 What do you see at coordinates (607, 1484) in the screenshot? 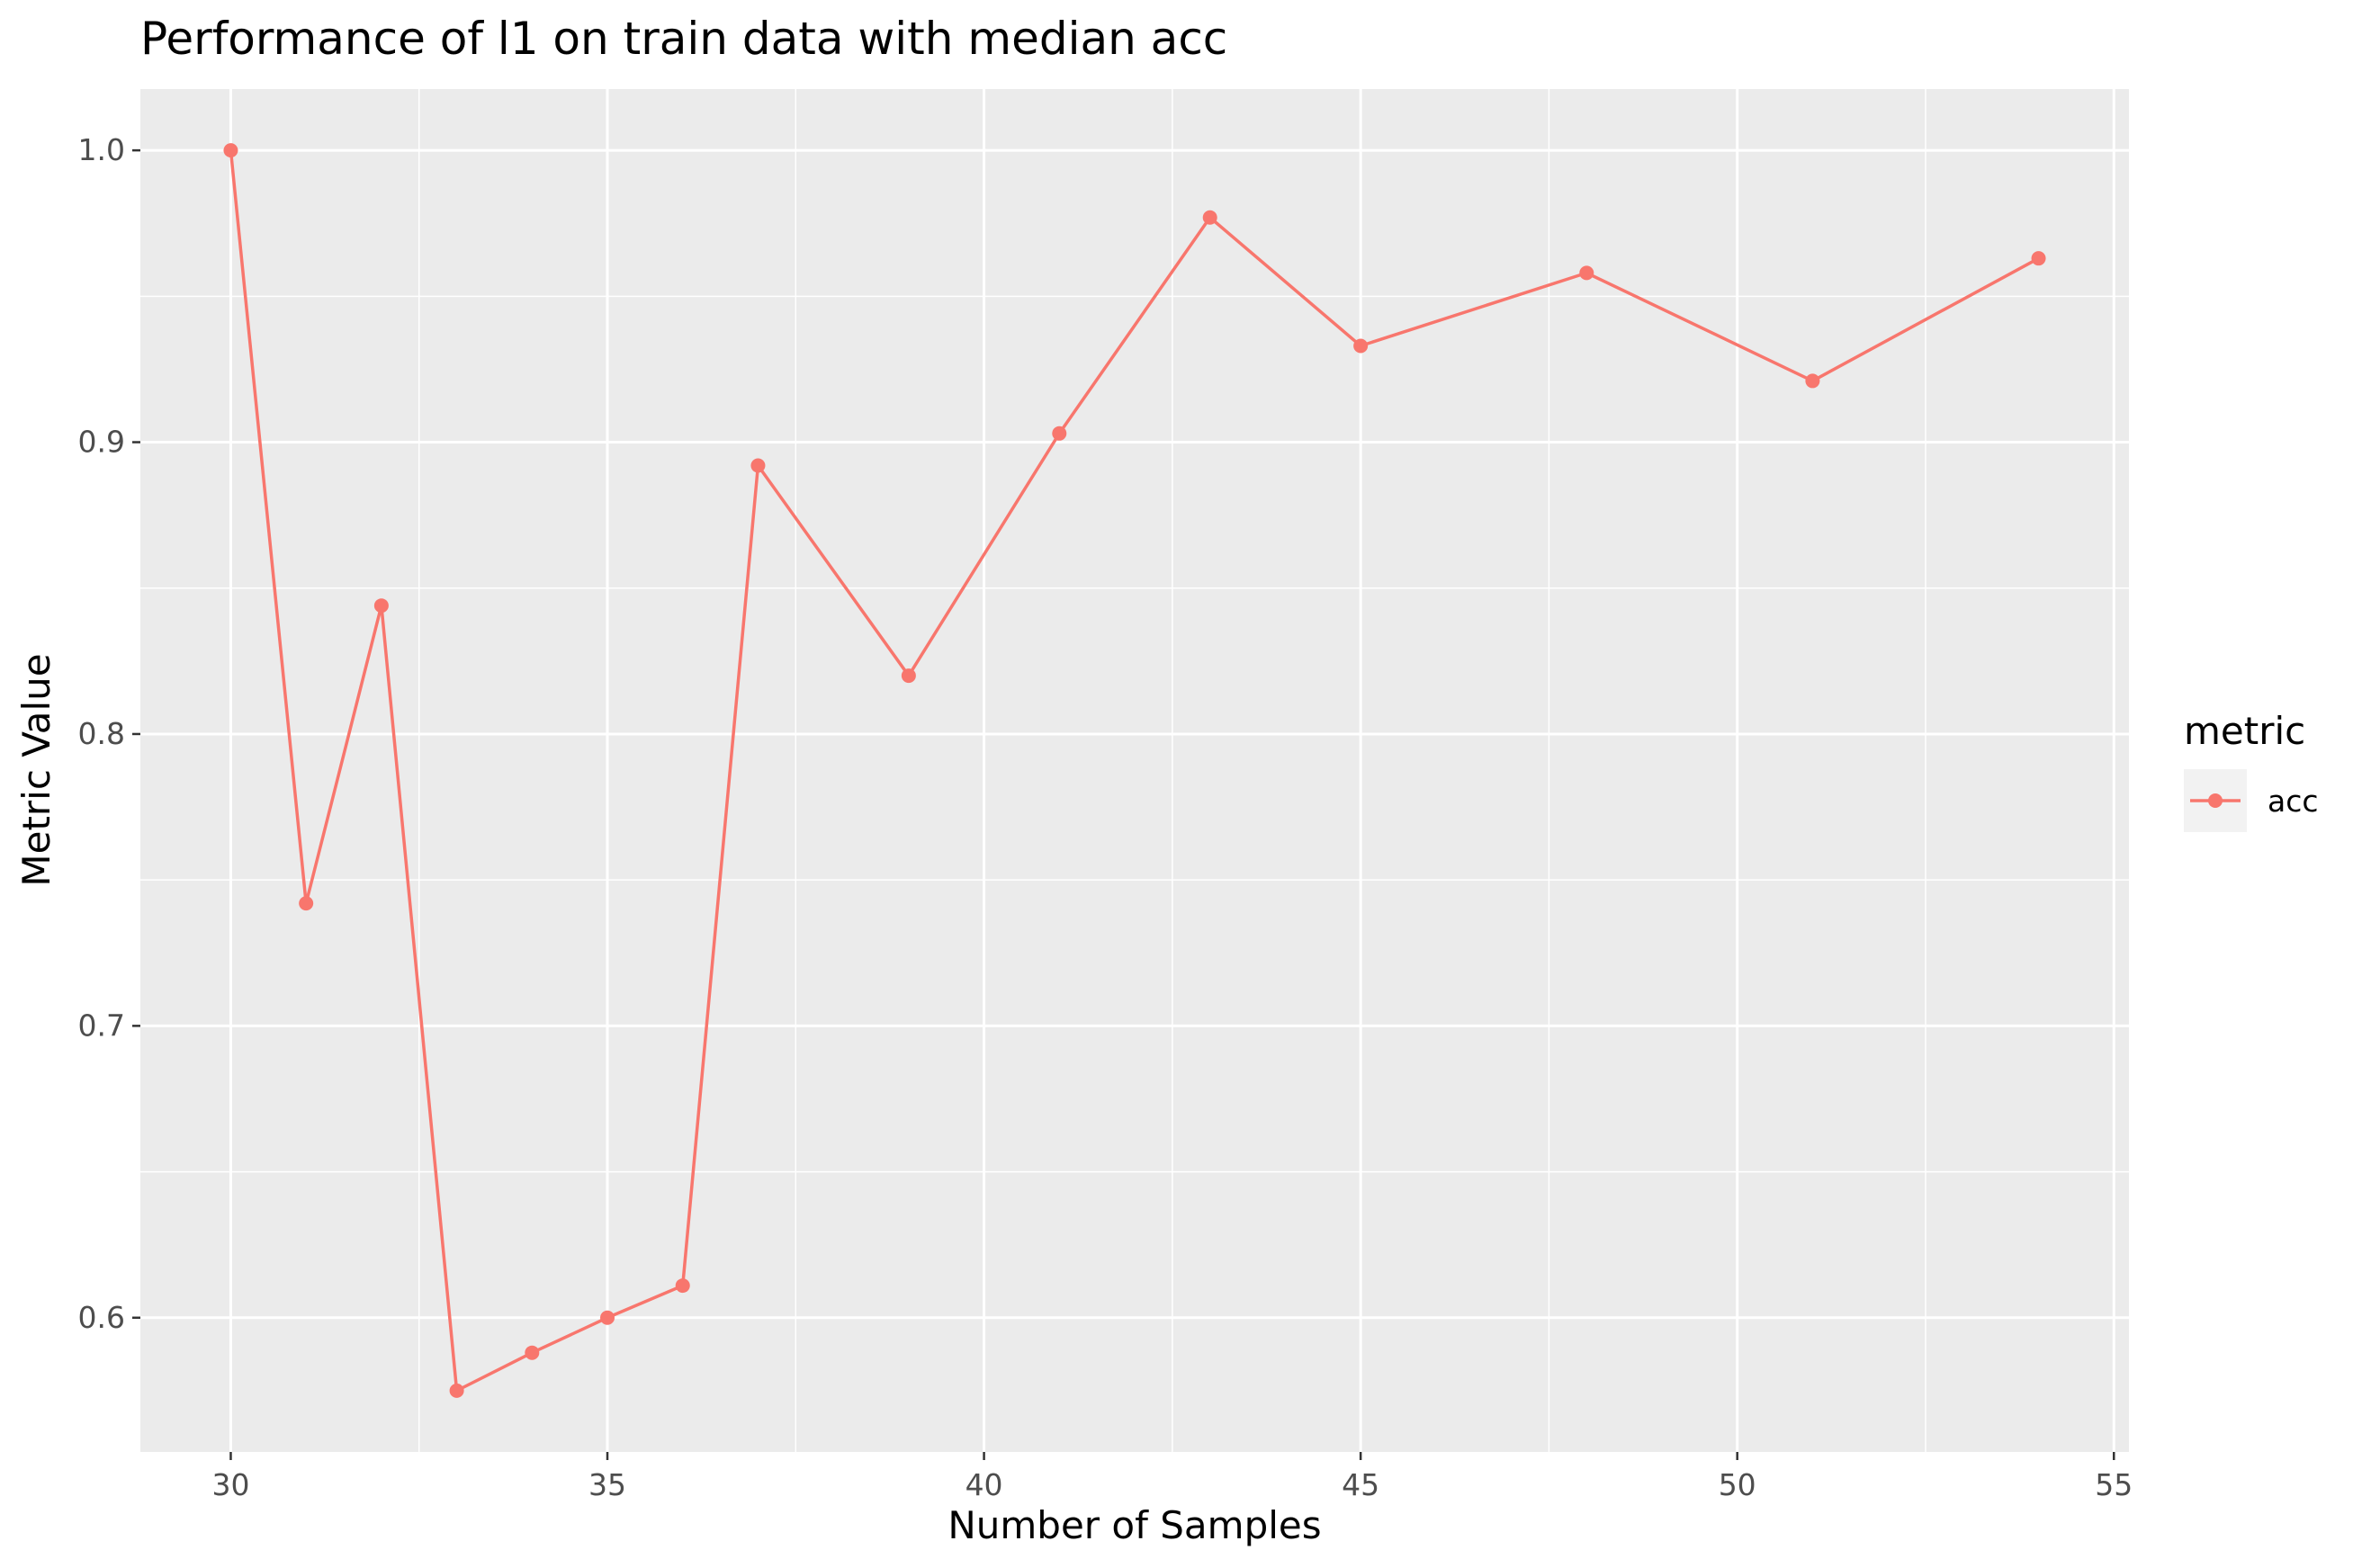
I see `x-tick-label: 35` at bounding box center [607, 1484].